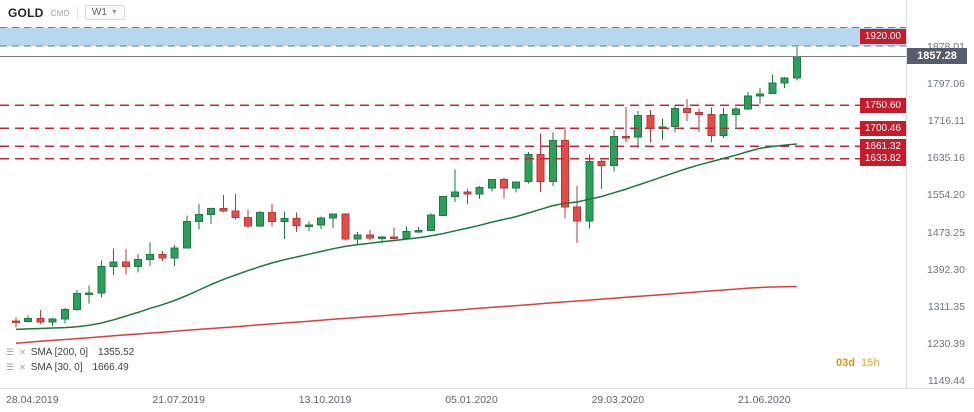 The width and height of the screenshot is (974, 412). Describe the element at coordinates (110, 367) in the screenshot. I see `indicator-value: 1666.49` at that location.